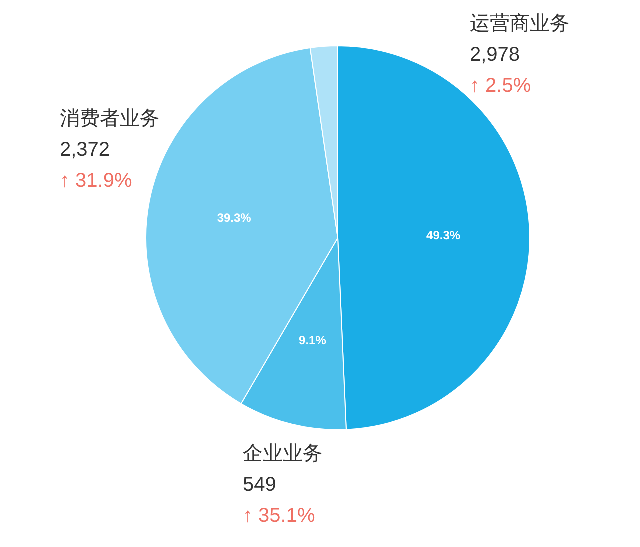 The height and width of the screenshot is (547, 640). Describe the element at coordinates (520, 24) in the screenshot. I see `slice-label: 运营商业务` at that location.